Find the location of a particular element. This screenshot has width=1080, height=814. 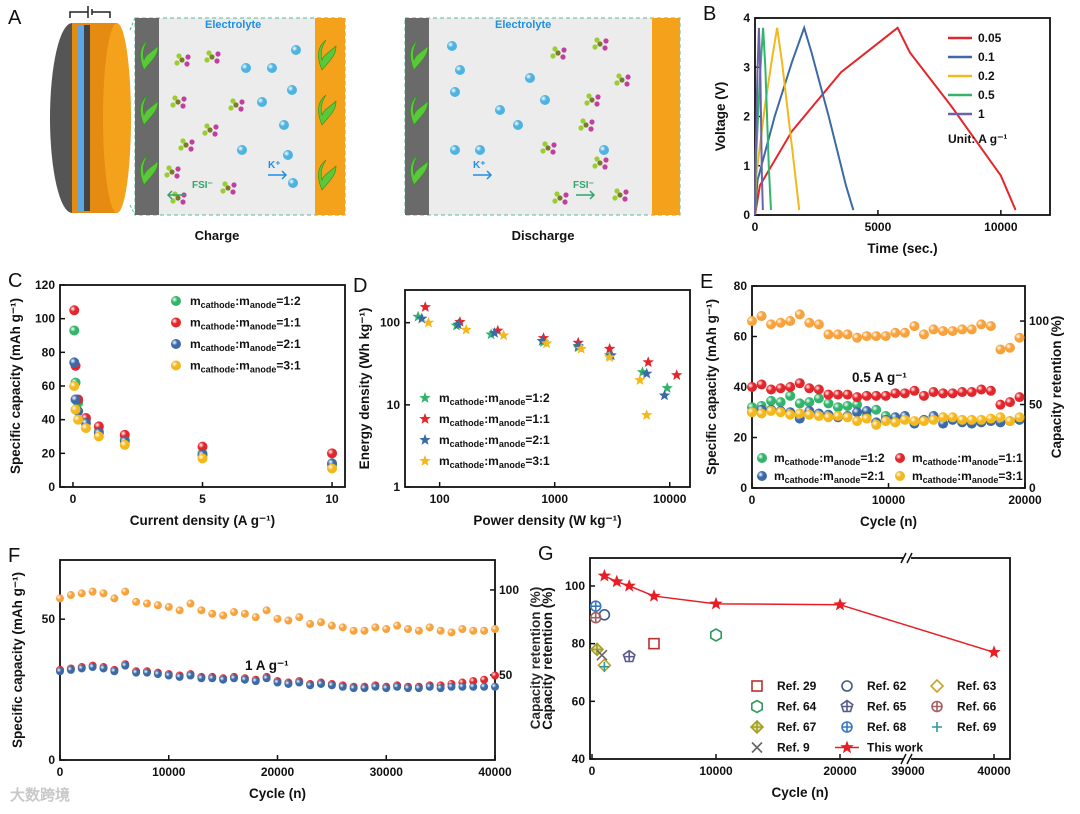

data-point-pentagon is located at coordinates (847, 706).